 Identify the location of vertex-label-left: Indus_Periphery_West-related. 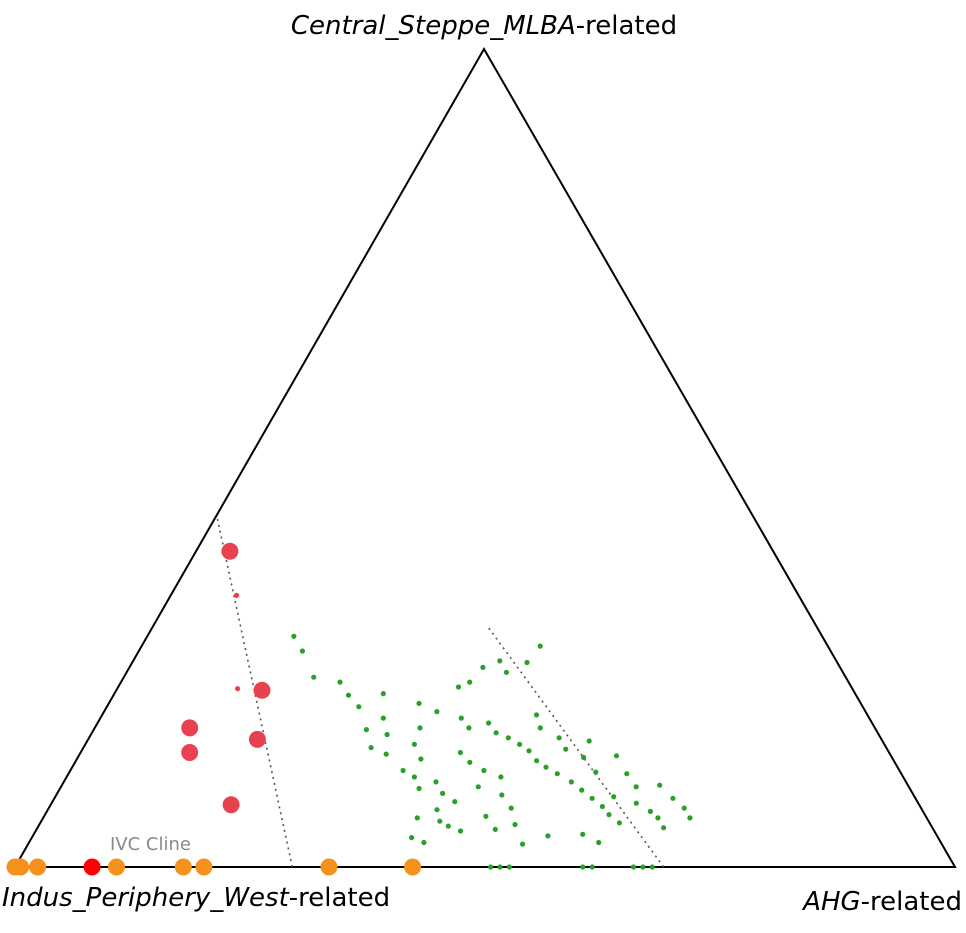
(196, 898).